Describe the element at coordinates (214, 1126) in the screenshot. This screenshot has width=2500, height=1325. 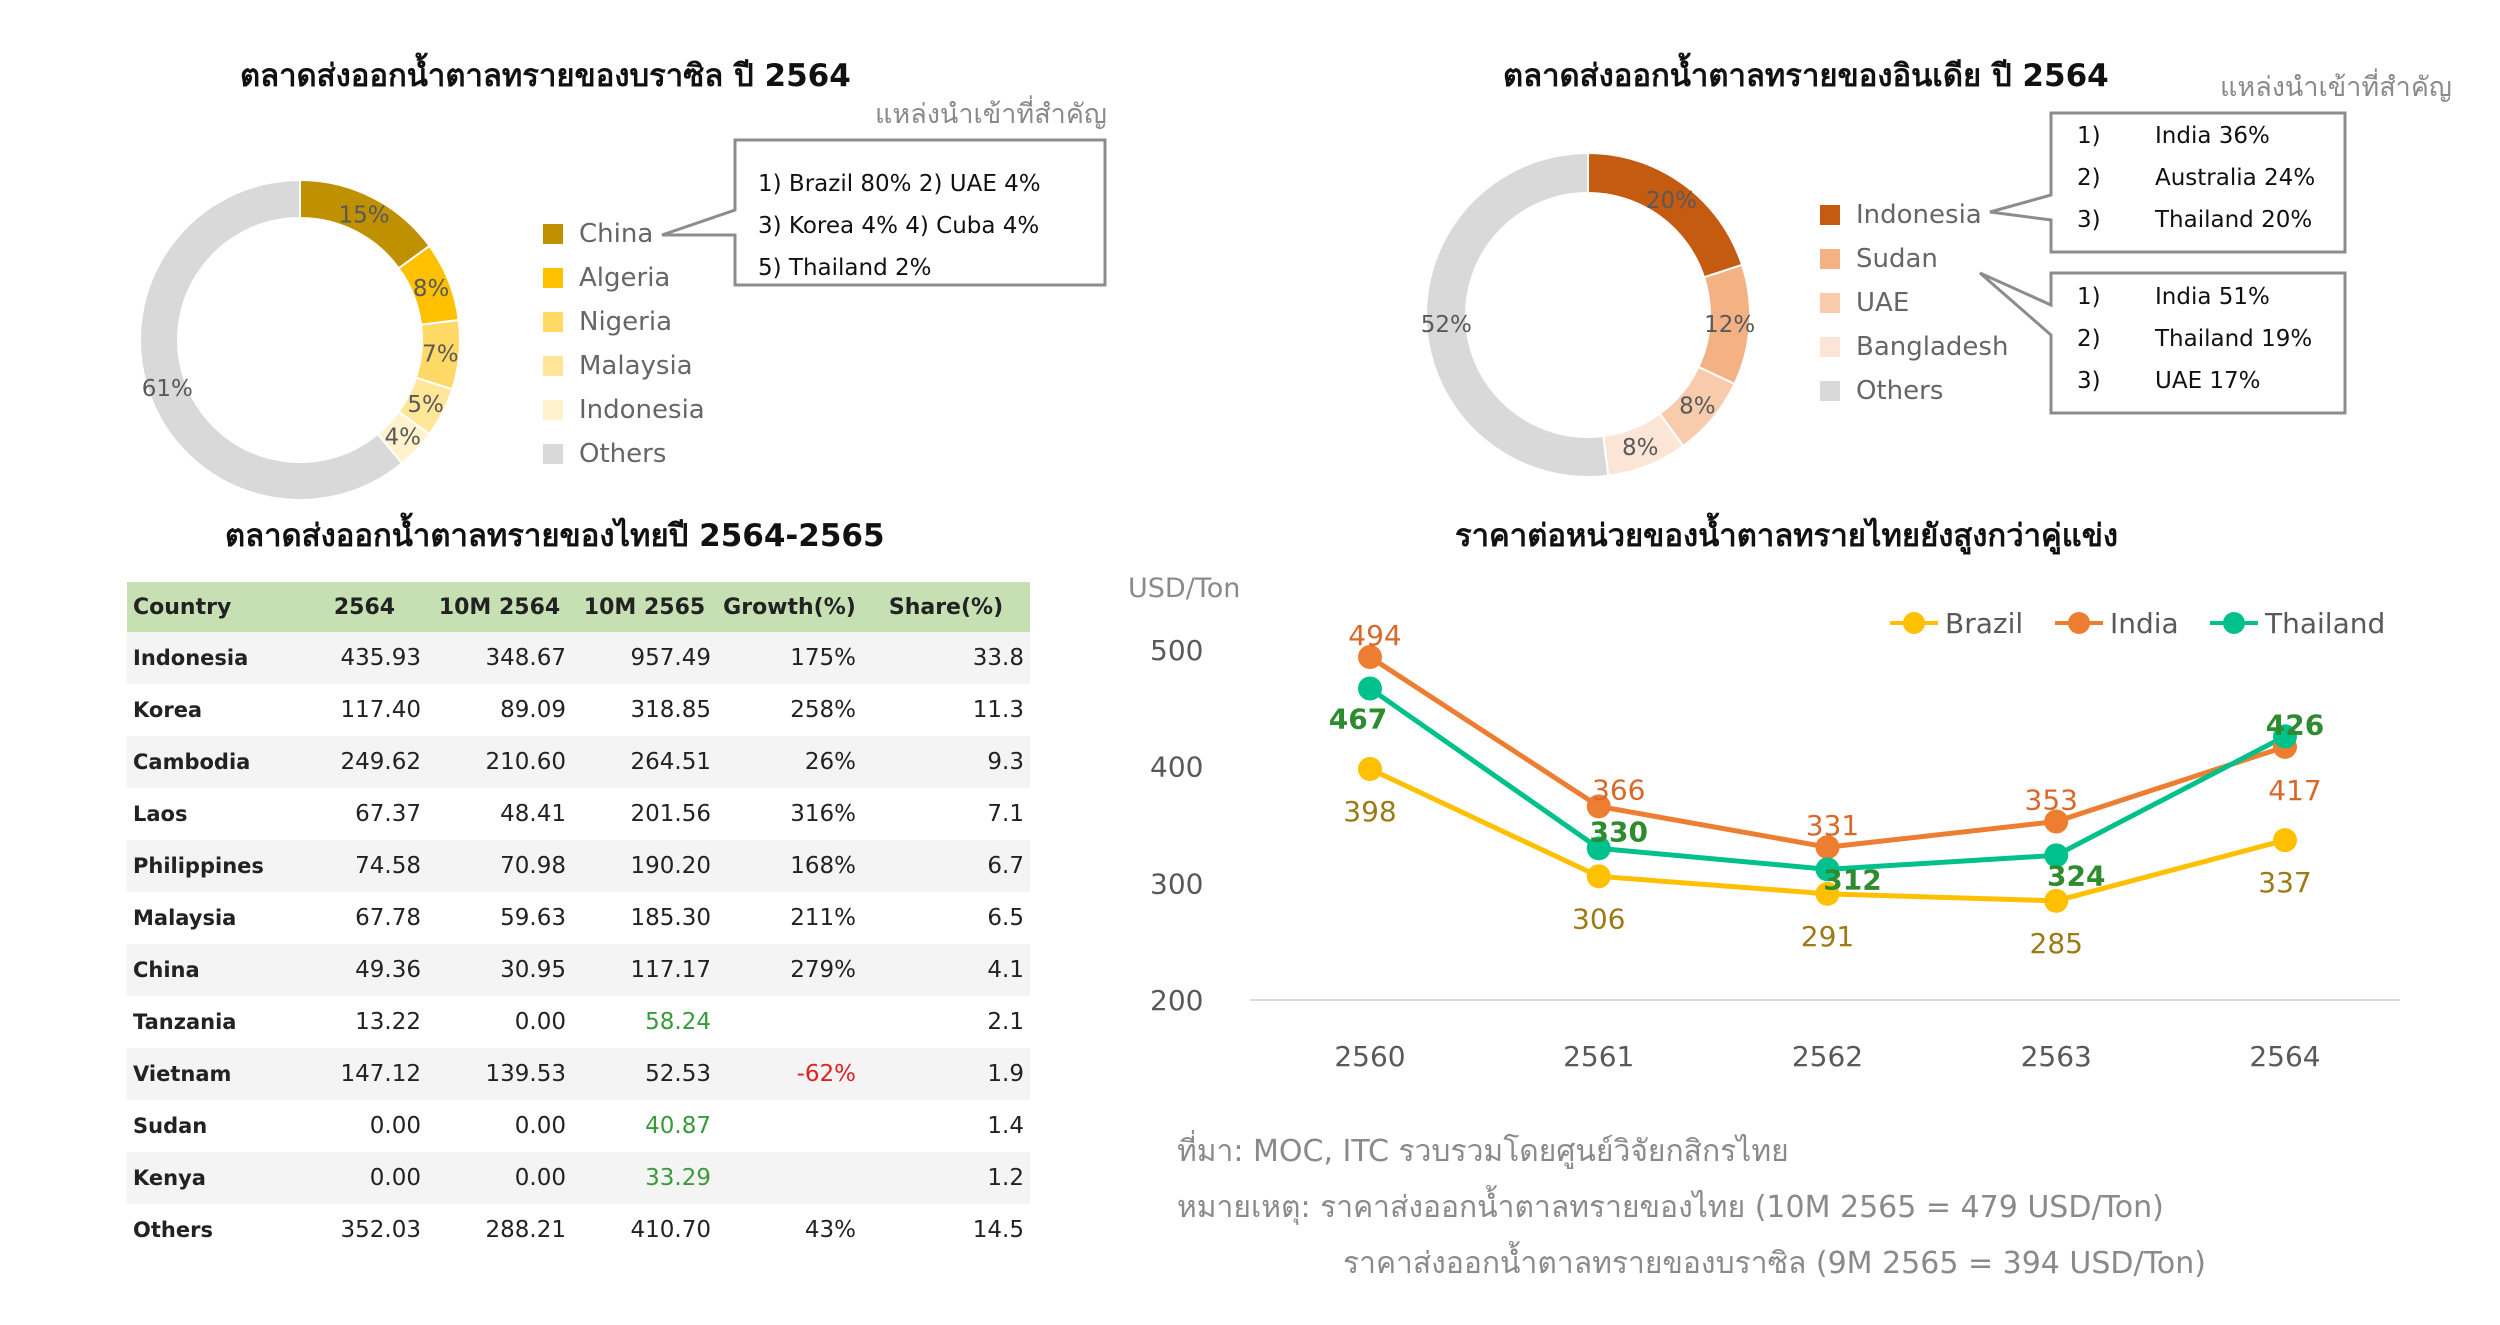
I see `table-country-cell: Sudan` at that location.